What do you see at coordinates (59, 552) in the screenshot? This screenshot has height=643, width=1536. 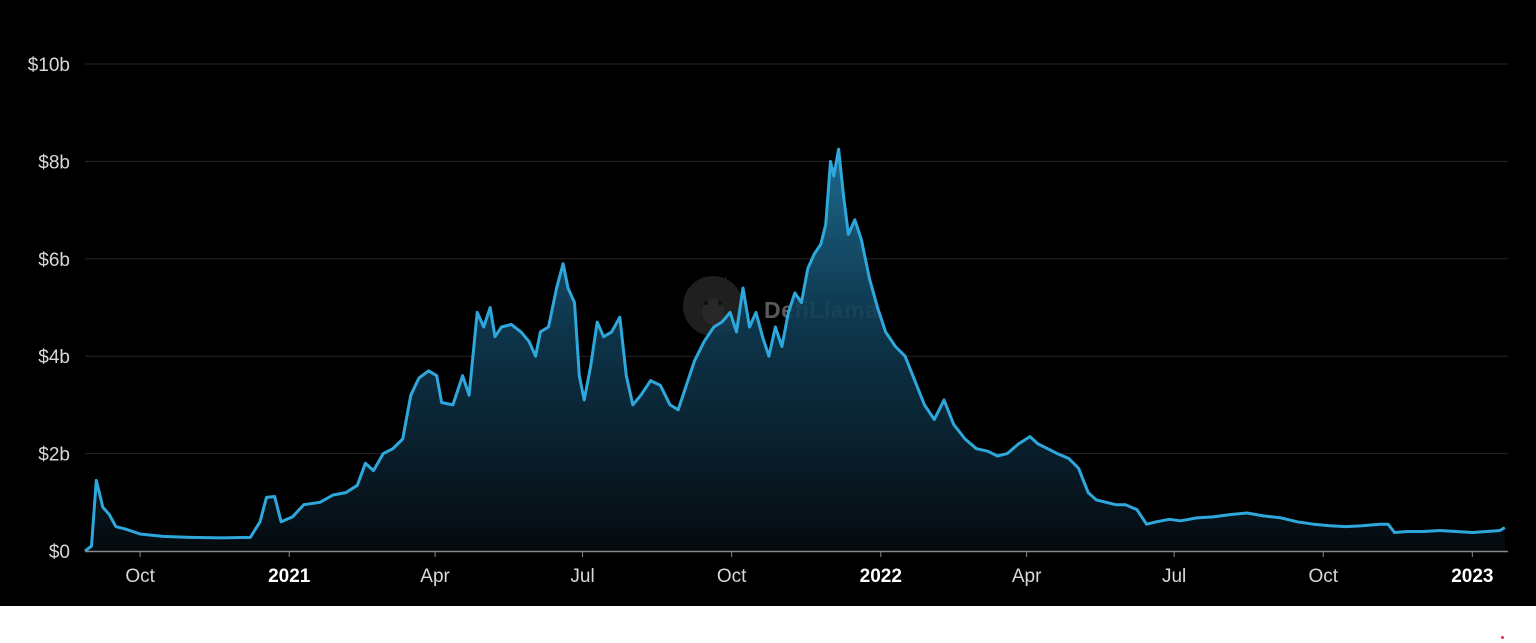 I see `y-tick-label: $0` at bounding box center [59, 552].